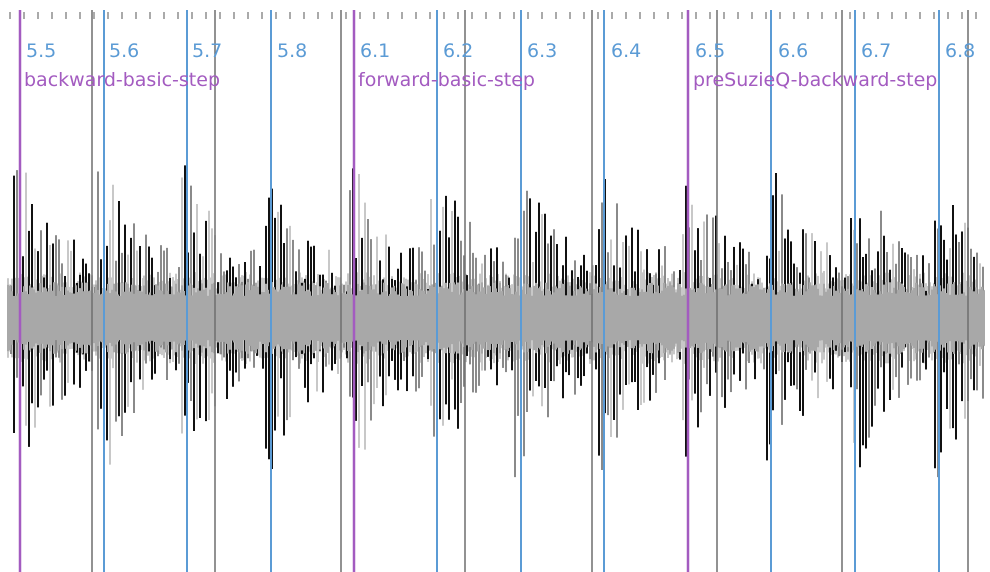 This screenshot has height=572, width=990. What do you see at coordinates (458, 51) in the screenshot?
I see `beat-label-6-2: 6.2` at bounding box center [458, 51].